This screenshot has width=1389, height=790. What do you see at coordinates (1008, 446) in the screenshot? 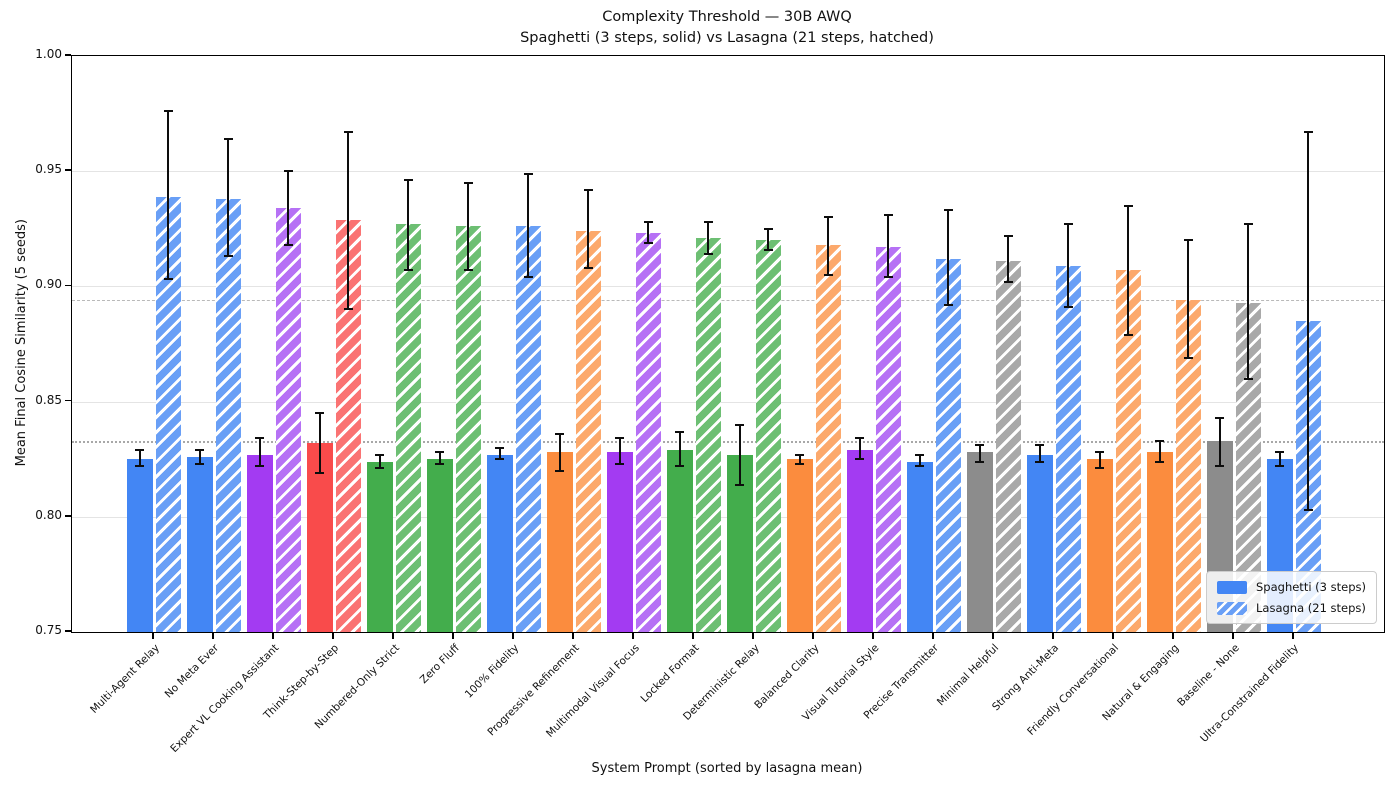
I see `bar-lasagna-minimal-helpful` at bounding box center [1008, 446].